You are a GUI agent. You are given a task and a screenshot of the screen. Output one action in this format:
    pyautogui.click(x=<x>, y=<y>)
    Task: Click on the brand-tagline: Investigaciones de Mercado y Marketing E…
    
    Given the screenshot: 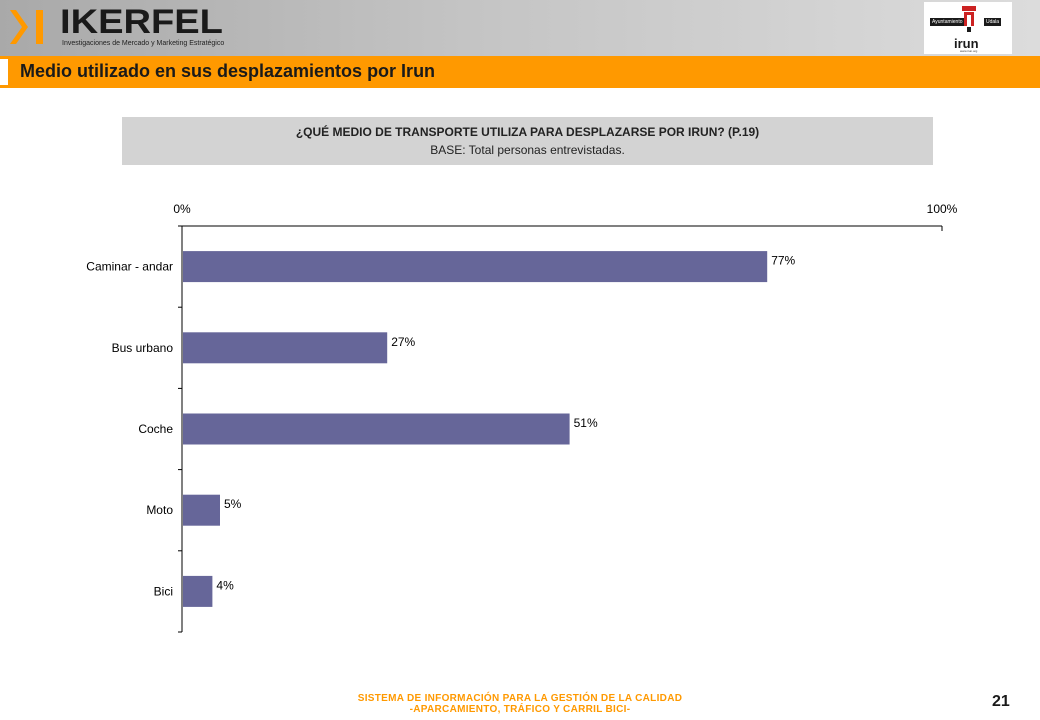 What is the action you would take?
    pyautogui.click(x=143, y=43)
    